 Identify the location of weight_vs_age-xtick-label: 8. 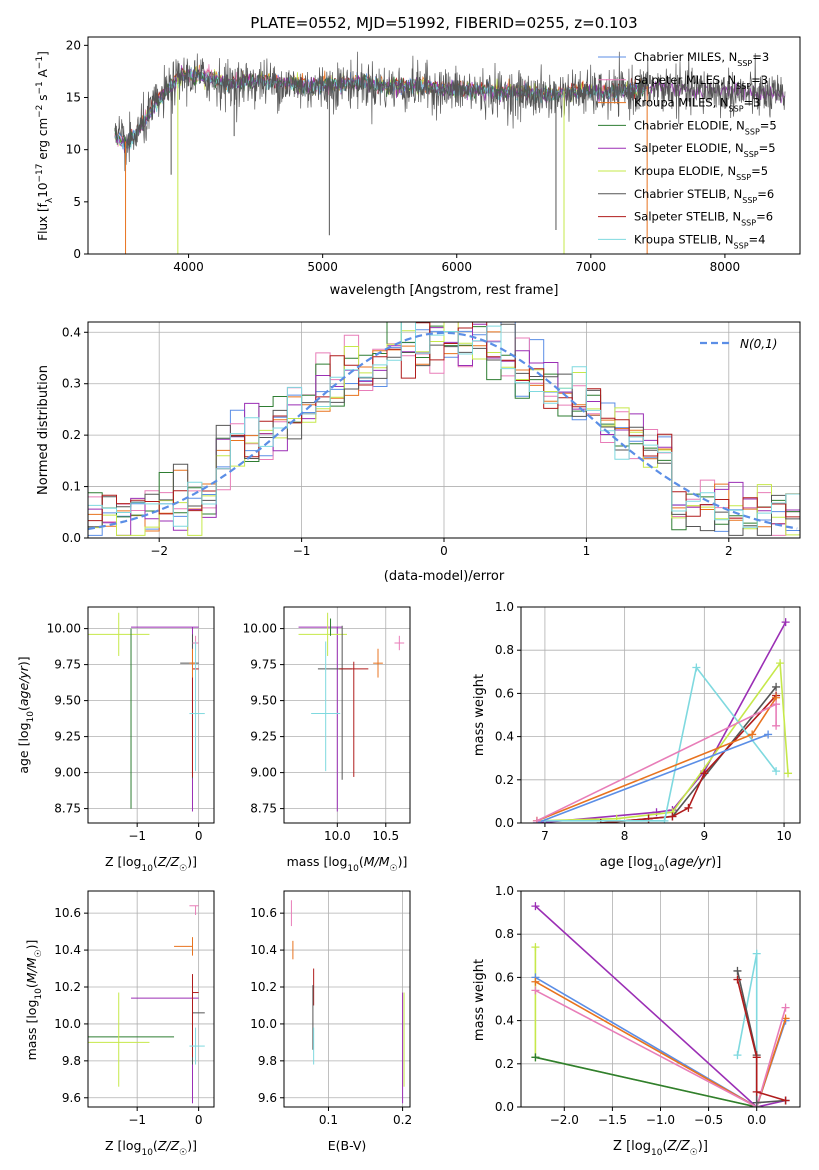
(625, 836).